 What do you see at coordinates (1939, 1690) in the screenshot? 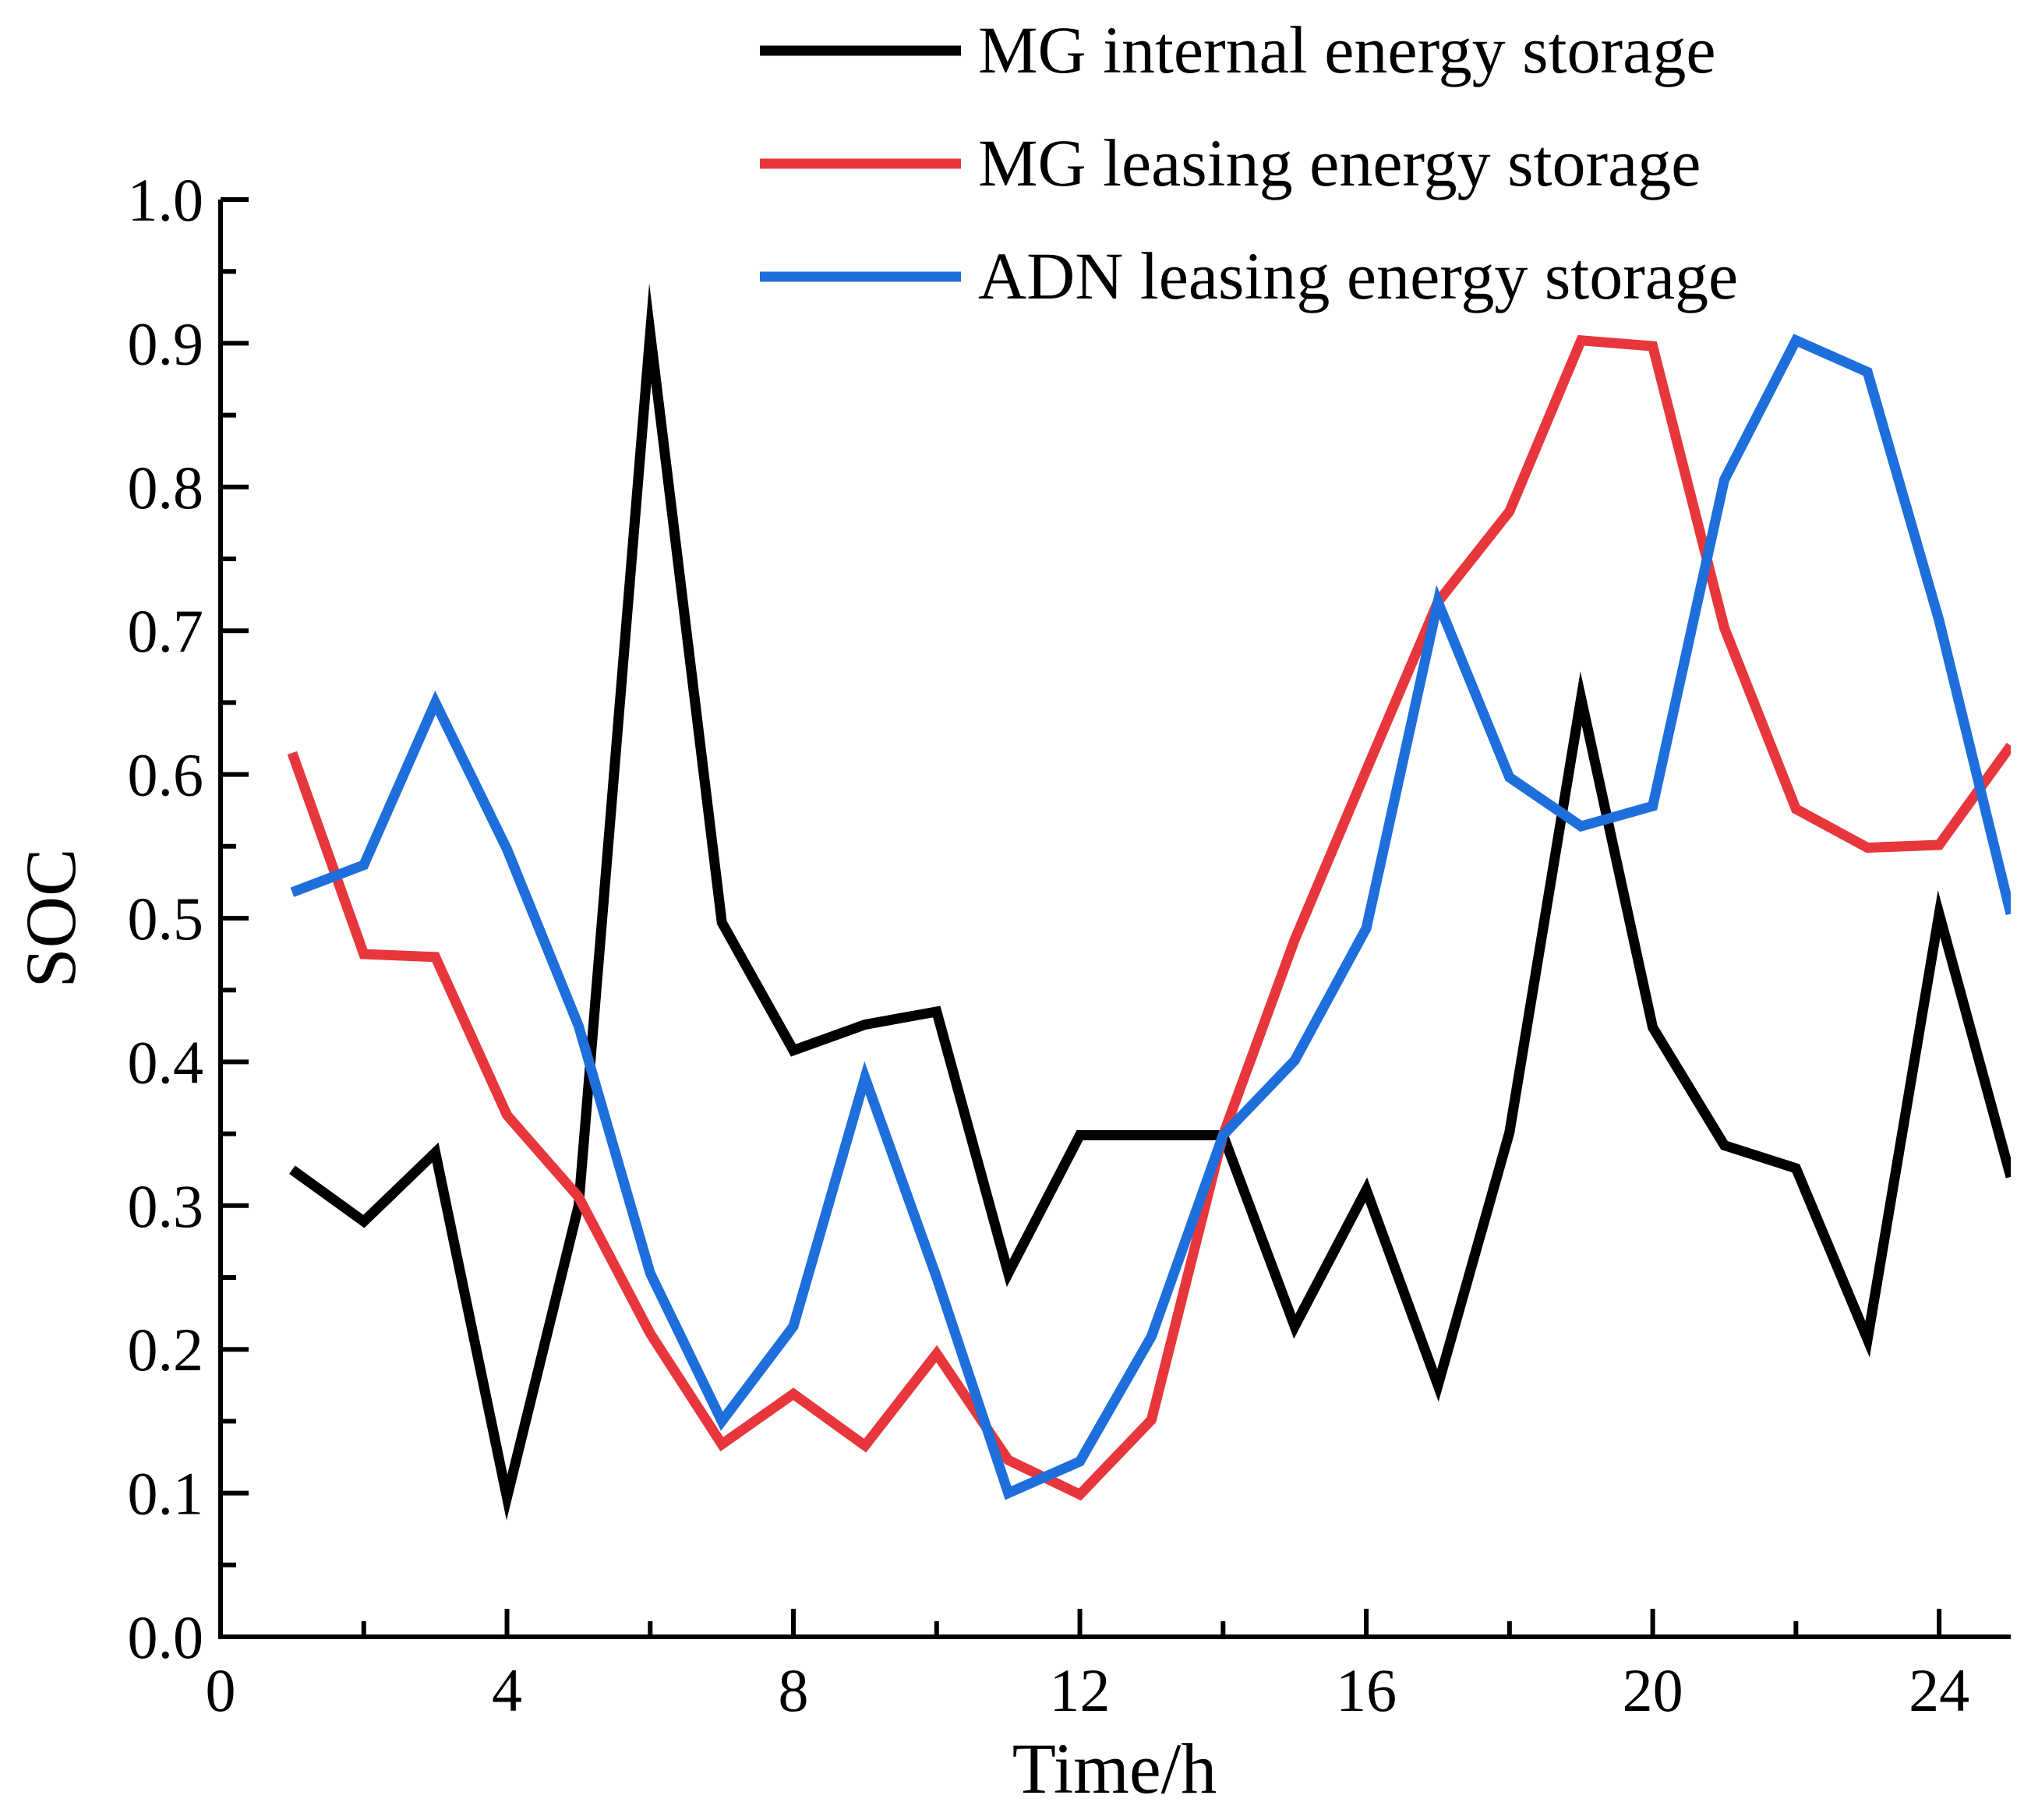
I see `x-tick-label: 24` at bounding box center [1939, 1690].